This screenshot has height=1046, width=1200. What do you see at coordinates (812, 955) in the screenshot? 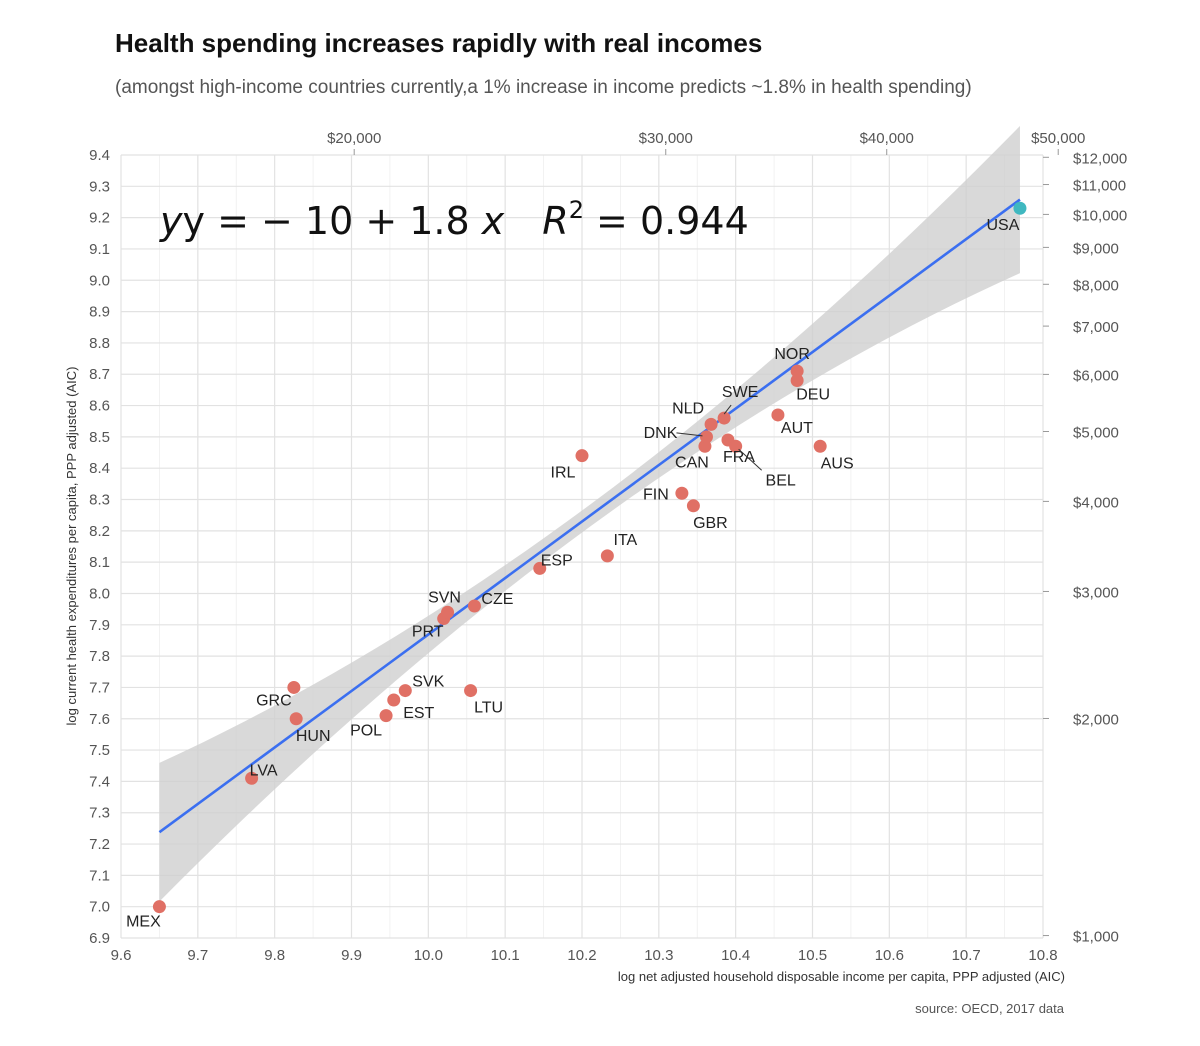
I see `x-tick-label: 10.5` at bounding box center [812, 955].